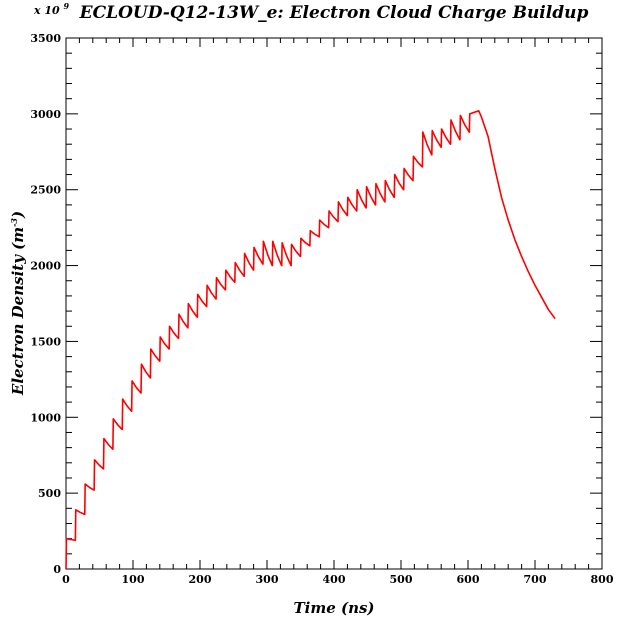  I want to click on y-tick-label: 3500, so click(45, 38).